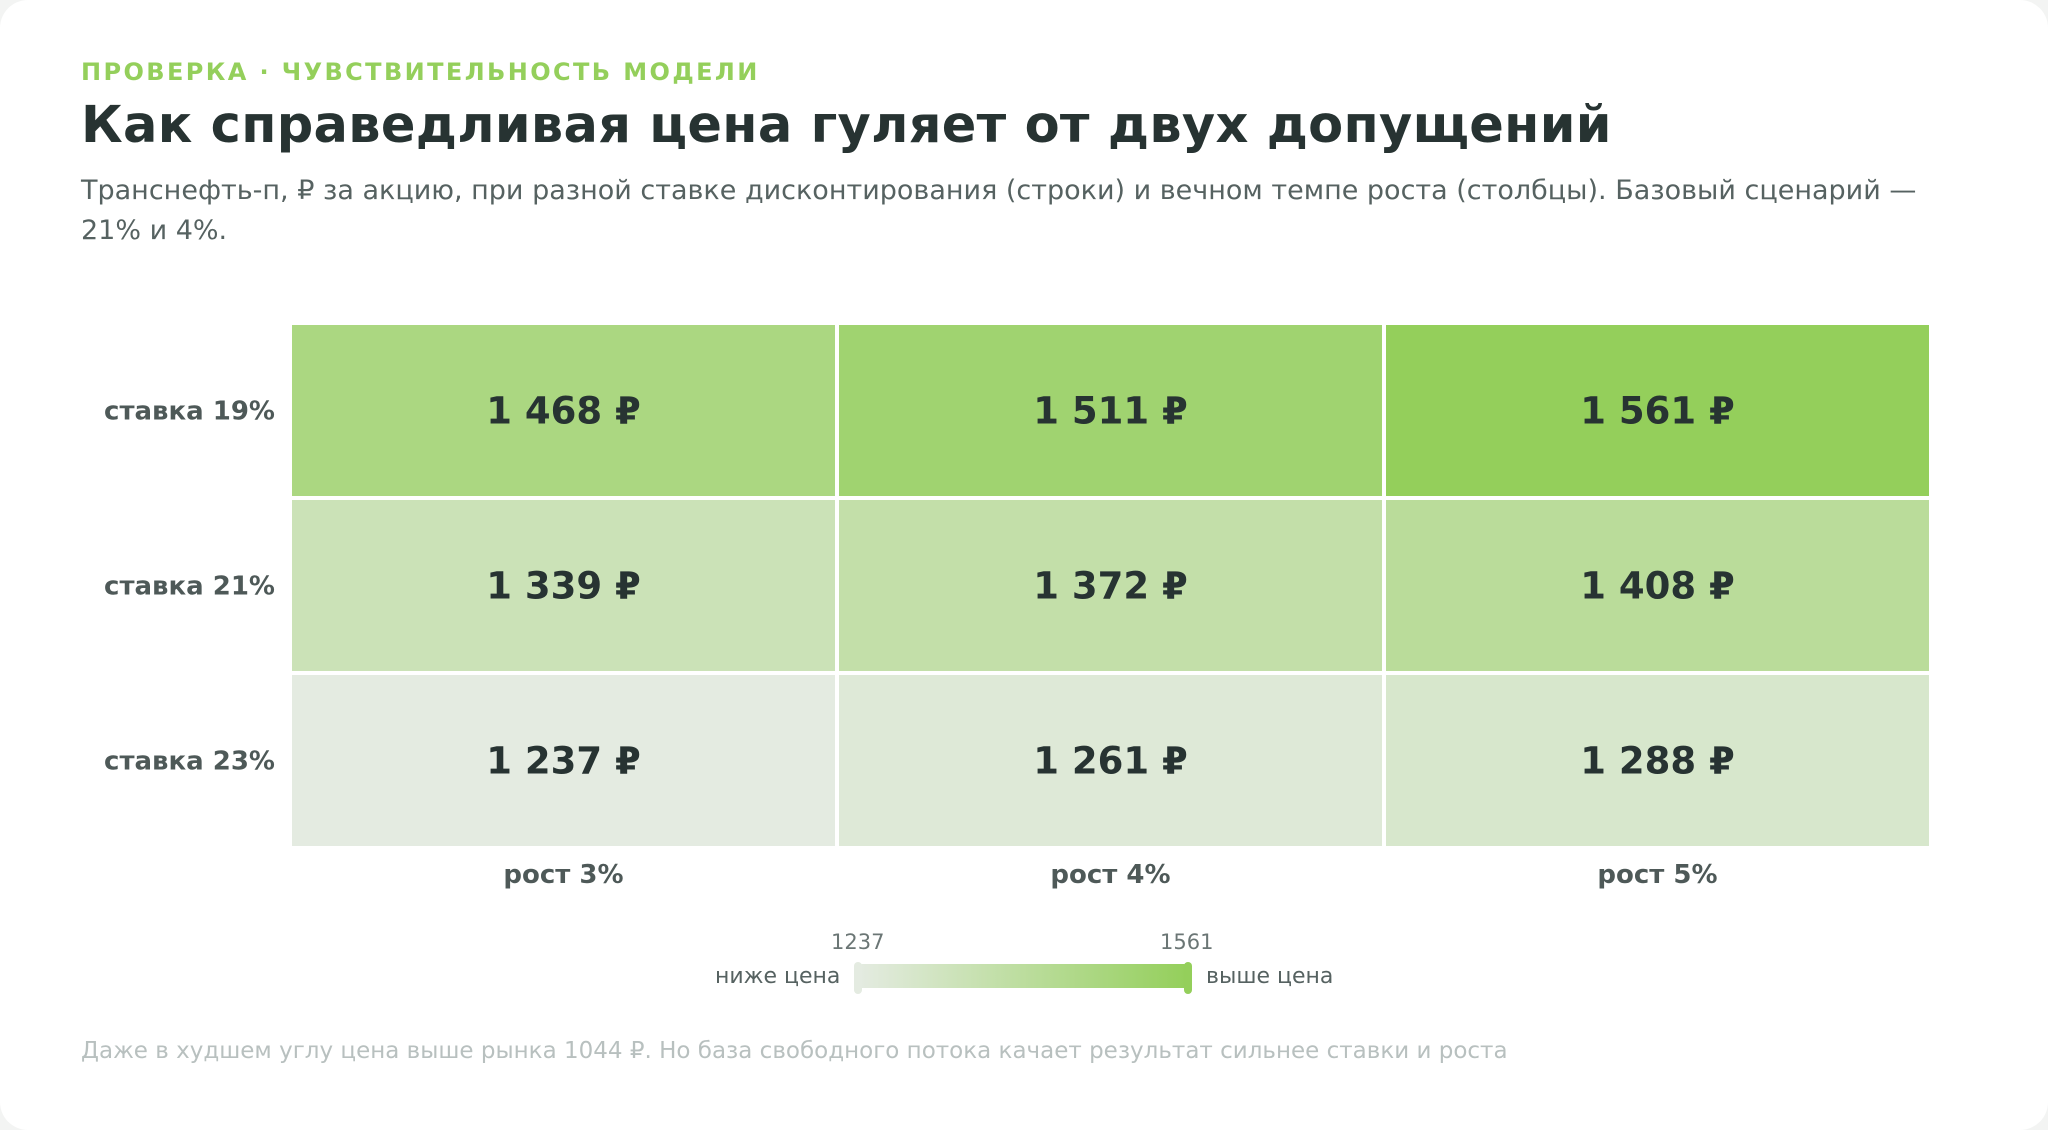 The height and width of the screenshot is (1130, 2048). Describe the element at coordinates (778, 976) in the screenshot. I see `legend-low-label: ниже цена` at that location.